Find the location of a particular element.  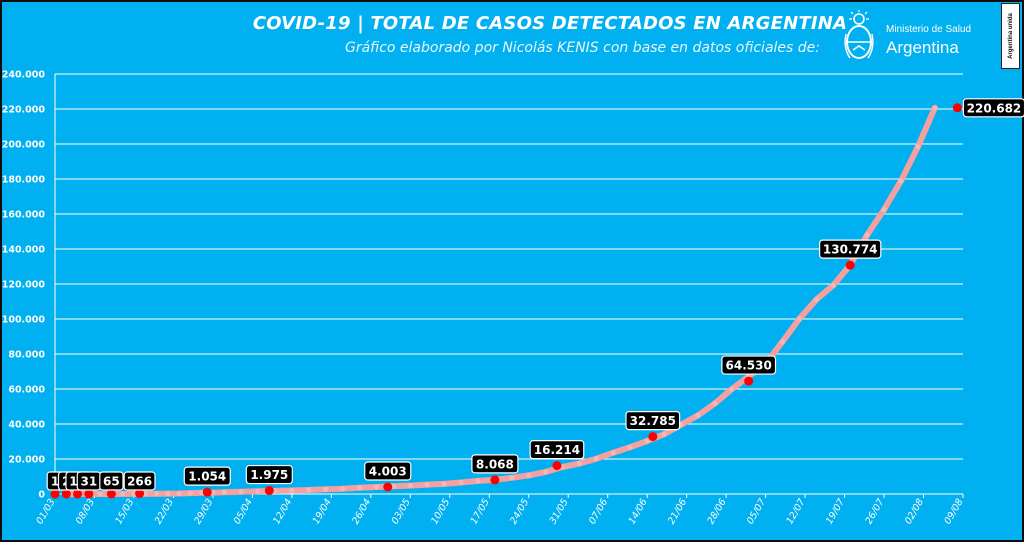

data-label: 1.054 is located at coordinates (207, 476).